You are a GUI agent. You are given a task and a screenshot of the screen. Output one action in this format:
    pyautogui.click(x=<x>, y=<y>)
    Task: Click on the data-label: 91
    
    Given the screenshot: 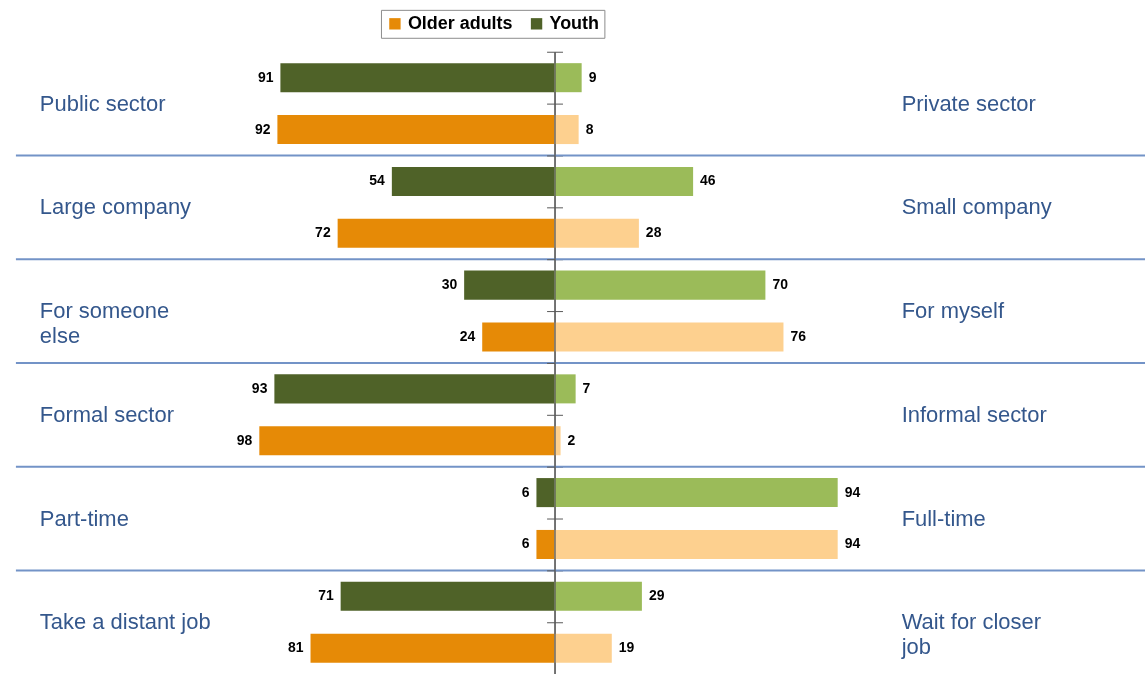 What is the action you would take?
    pyautogui.click(x=265, y=76)
    